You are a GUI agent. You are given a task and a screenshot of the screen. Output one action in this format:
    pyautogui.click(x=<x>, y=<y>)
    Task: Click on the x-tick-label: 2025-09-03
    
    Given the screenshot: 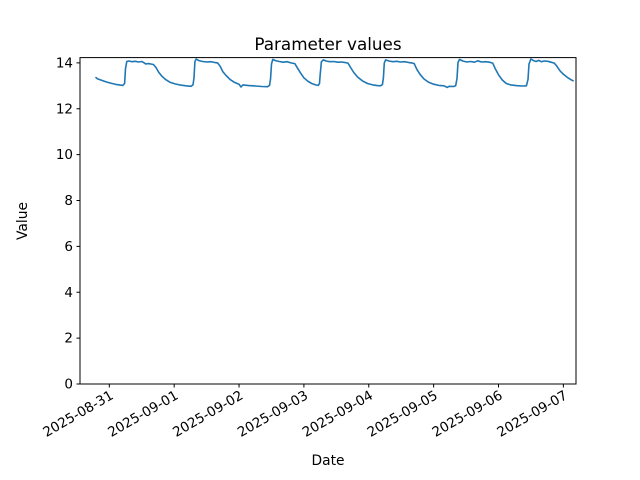 What is the action you would take?
    pyautogui.click(x=273, y=414)
    